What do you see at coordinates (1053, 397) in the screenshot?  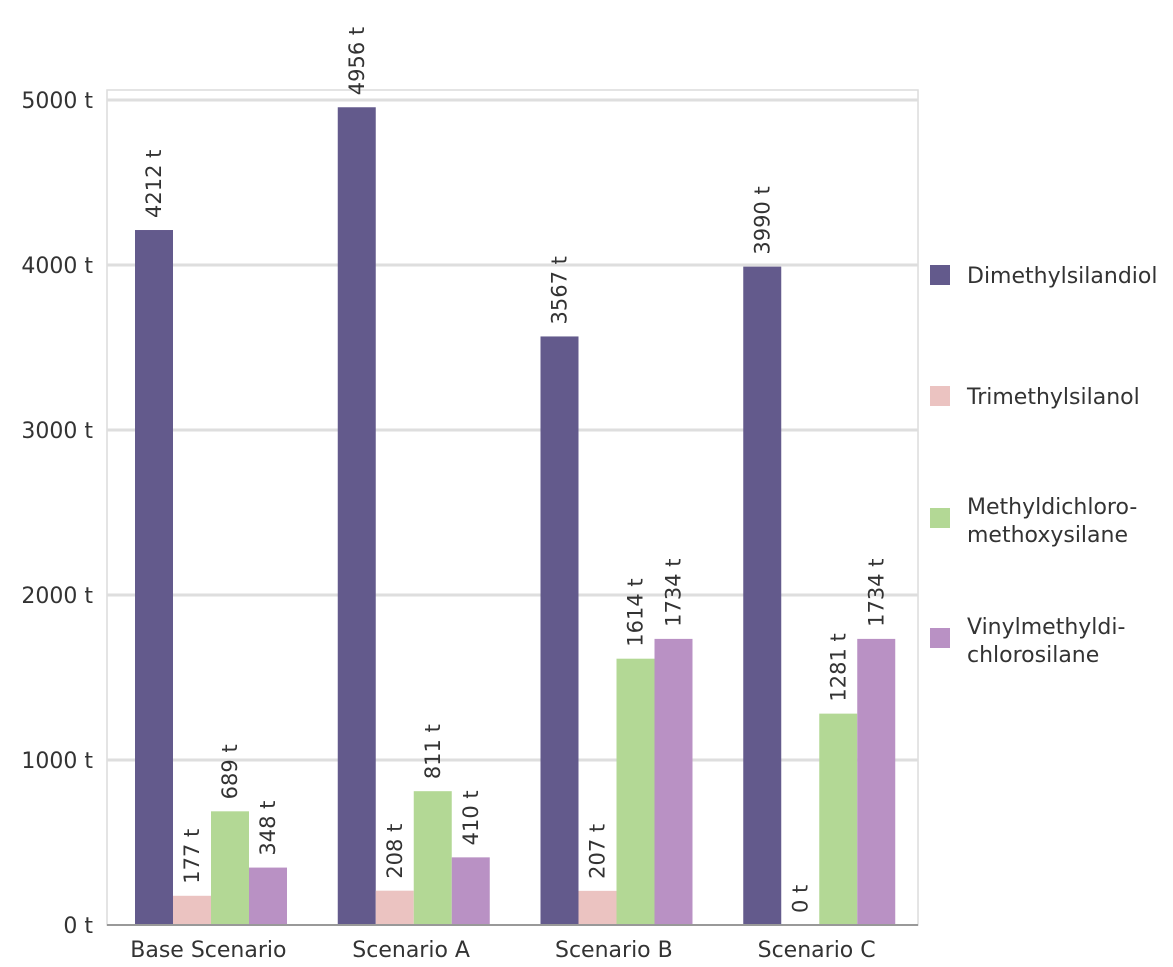 I see `legend-label: Trimethylsilanol` at bounding box center [1053, 397].